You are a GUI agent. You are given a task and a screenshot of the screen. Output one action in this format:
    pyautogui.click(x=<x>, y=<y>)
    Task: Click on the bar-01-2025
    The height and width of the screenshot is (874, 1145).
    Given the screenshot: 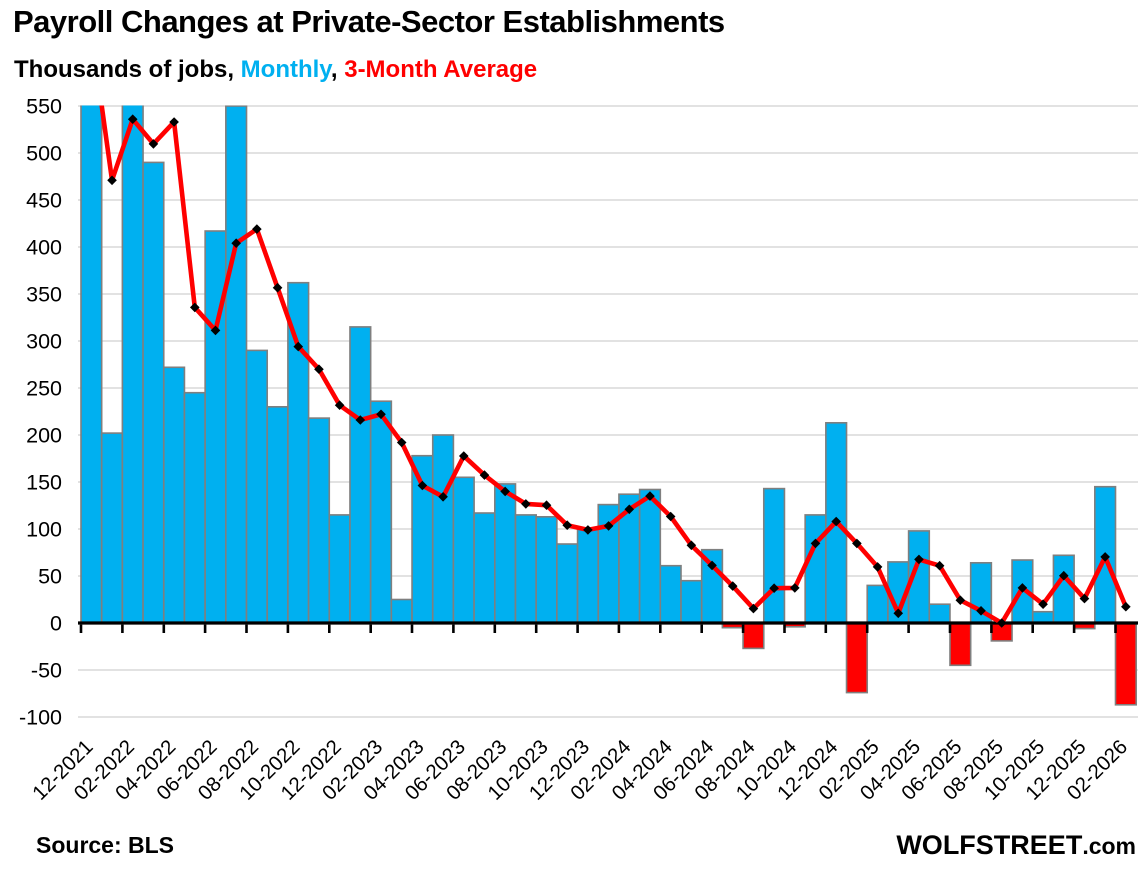 What is the action you would take?
    pyautogui.click(x=857, y=658)
    